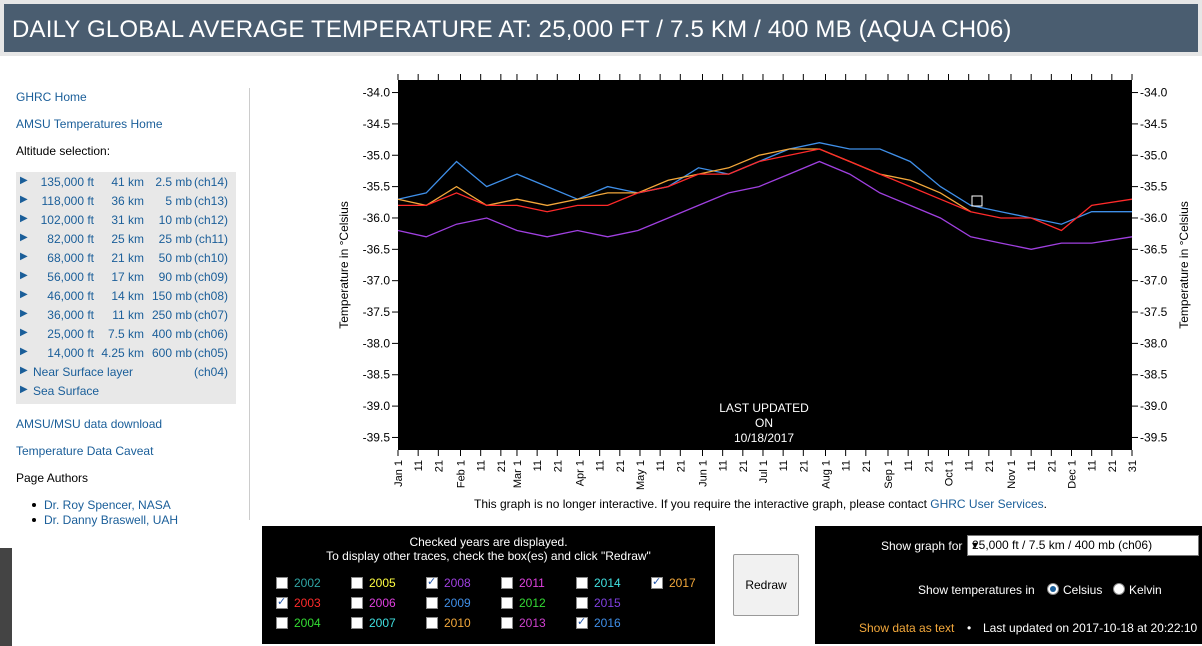 The width and height of the screenshot is (1202, 646). I want to click on y-tick-label-right: -35.0, so click(1154, 155).